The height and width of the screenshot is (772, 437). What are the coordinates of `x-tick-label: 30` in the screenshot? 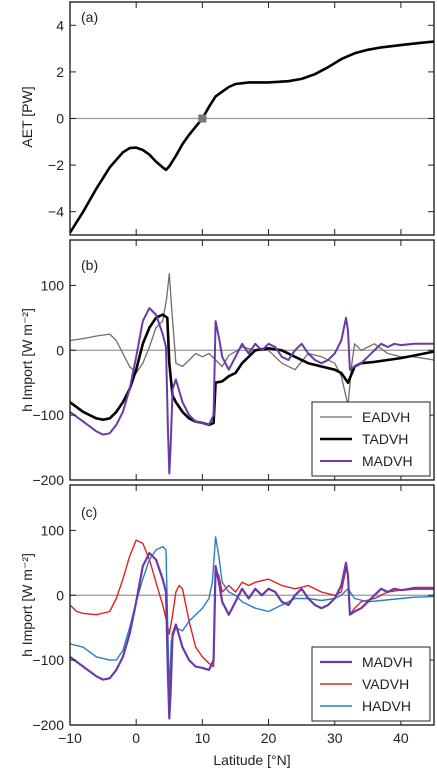 It's located at (335, 738).